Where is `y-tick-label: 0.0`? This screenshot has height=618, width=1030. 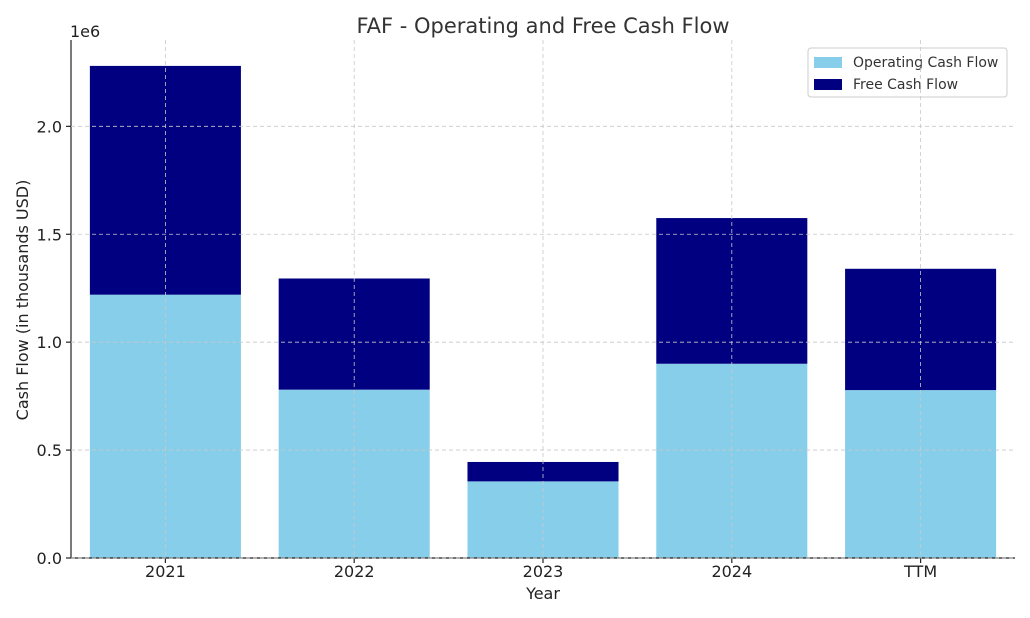 y-tick-label: 0.0 is located at coordinates (49, 558).